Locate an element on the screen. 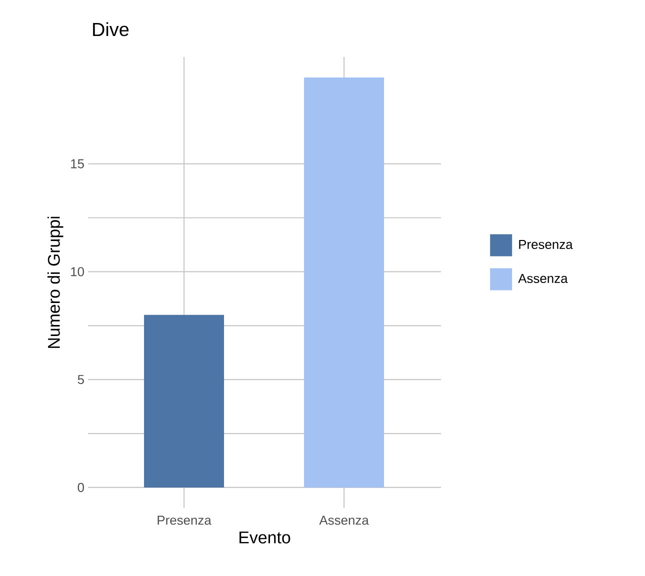  chart-title: Dive is located at coordinates (111, 29).